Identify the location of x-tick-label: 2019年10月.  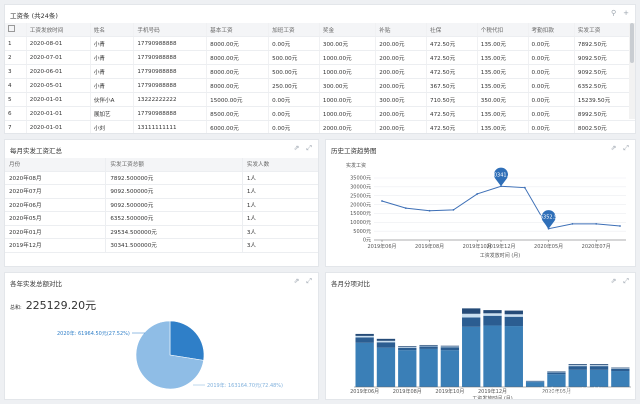
(477, 246).